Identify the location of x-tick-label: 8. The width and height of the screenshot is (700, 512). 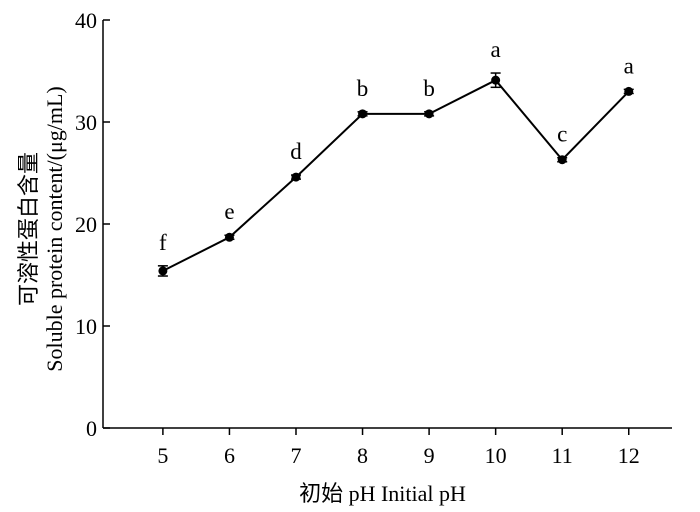
(362, 455).